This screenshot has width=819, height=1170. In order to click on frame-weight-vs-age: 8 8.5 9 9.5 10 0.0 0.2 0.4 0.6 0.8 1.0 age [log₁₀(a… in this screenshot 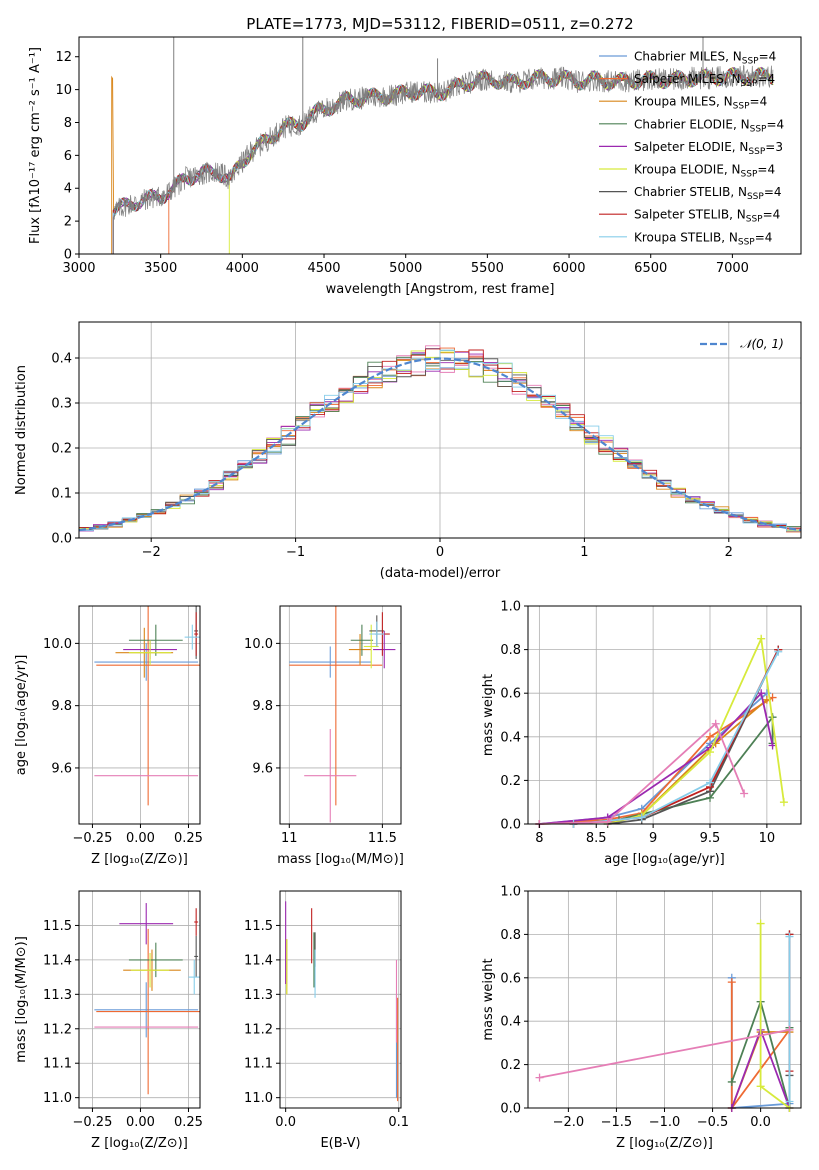, I will do `click(641, 733)`.